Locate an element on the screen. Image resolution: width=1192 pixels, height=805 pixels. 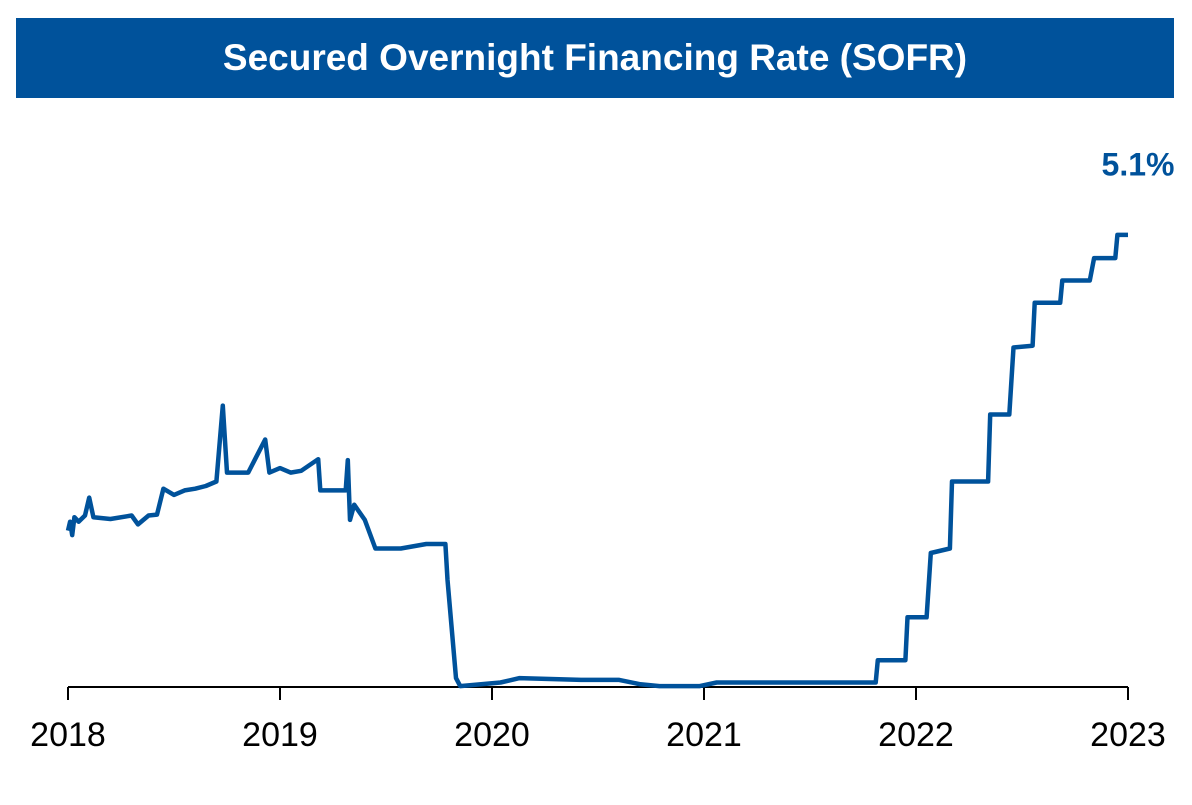
x-tick-label: 2022 is located at coordinates (916, 735).